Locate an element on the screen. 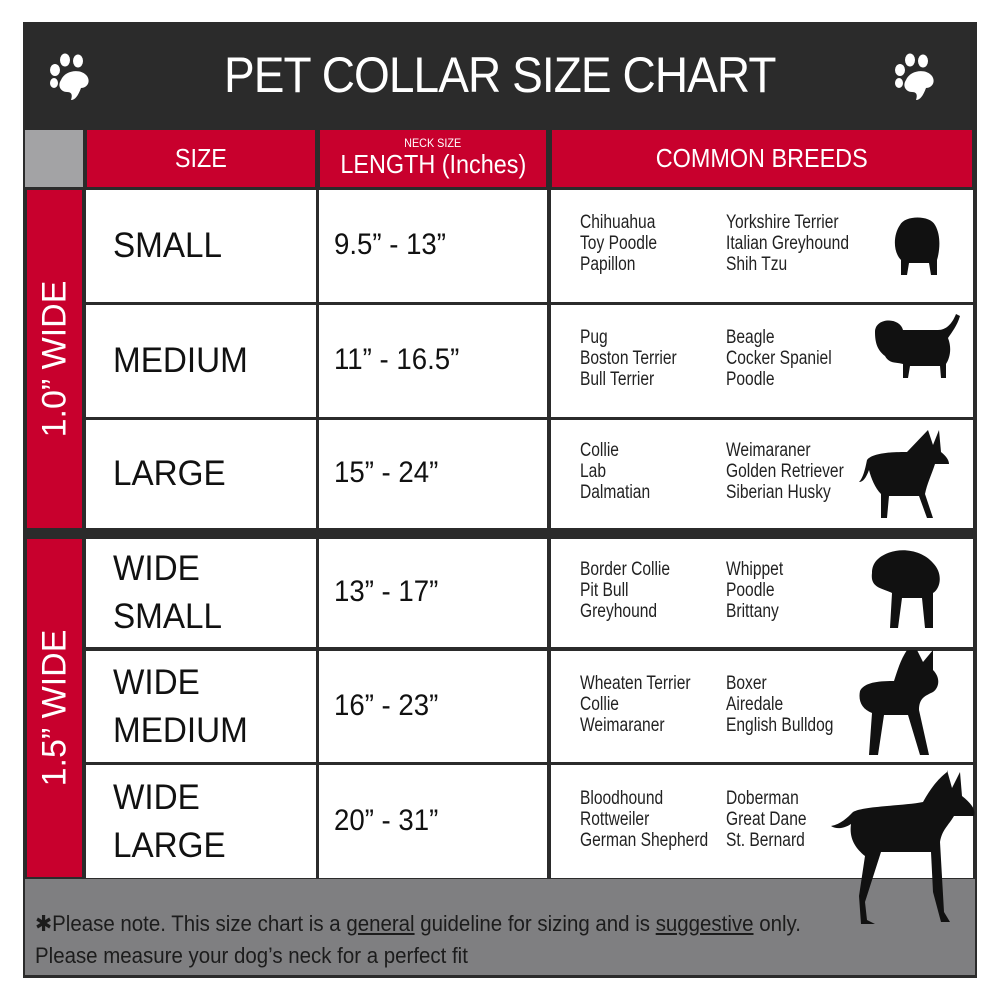 This screenshot has width=1000, height=1000. size-cell: MEDIUM is located at coordinates (201, 361).